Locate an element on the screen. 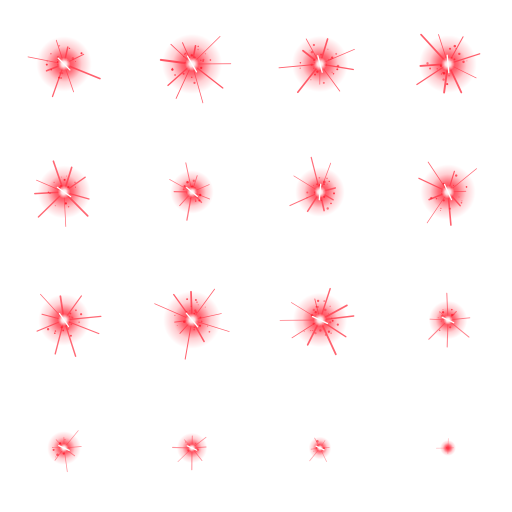  sparkle-core is located at coordinates (448, 448).